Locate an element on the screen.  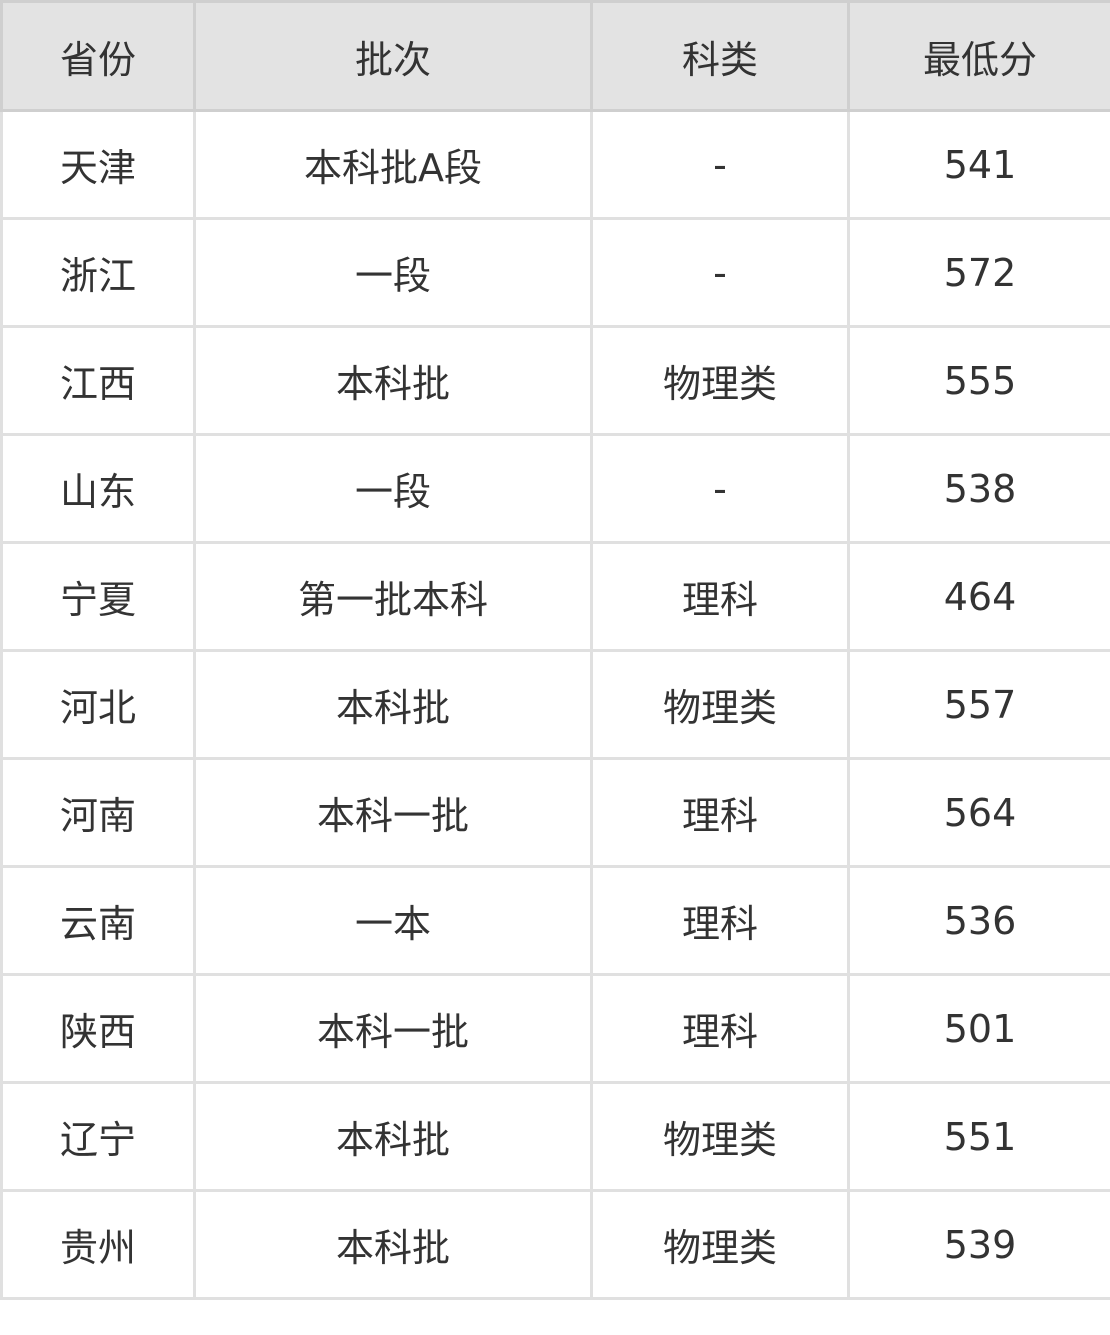
cell-province: 贵州 is located at coordinates (98, 1244).